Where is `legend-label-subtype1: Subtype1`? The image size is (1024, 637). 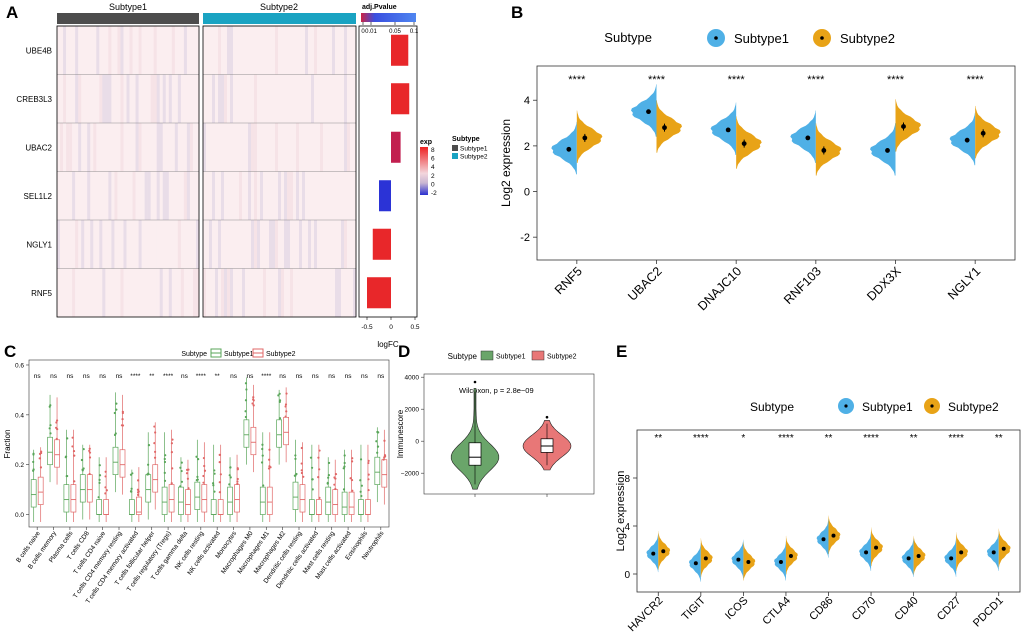
legend-label-subtype1: Subtype1 is located at coordinates (511, 357).